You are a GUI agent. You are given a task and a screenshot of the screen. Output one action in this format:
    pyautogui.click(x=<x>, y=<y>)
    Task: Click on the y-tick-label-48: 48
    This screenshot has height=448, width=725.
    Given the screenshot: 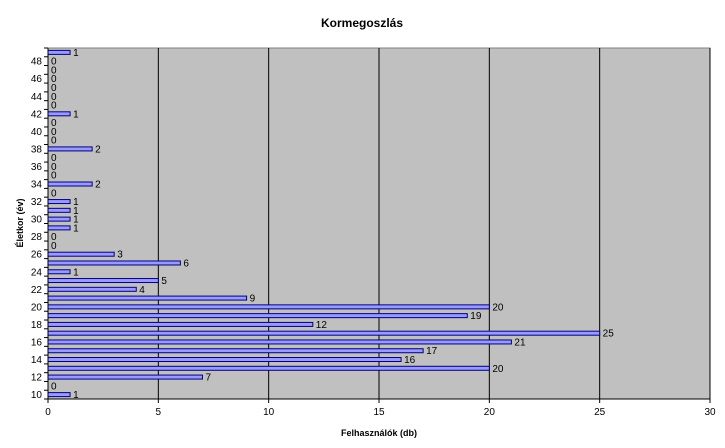 What is the action you would take?
    pyautogui.click(x=37, y=62)
    